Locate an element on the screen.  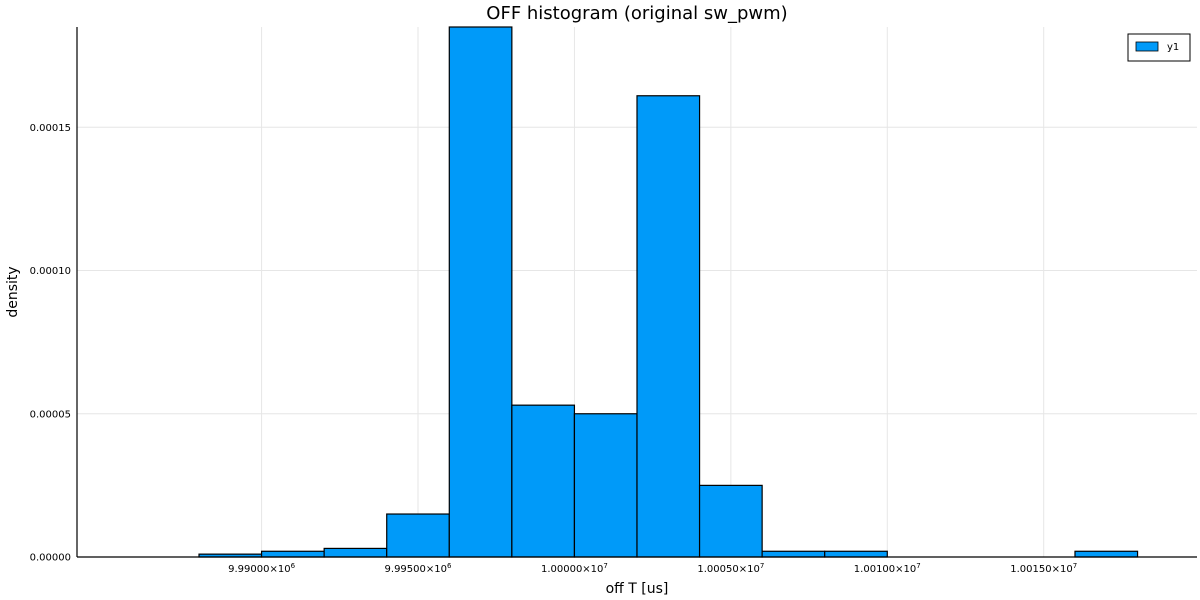
legend: y1 is located at coordinates (1159, 47).